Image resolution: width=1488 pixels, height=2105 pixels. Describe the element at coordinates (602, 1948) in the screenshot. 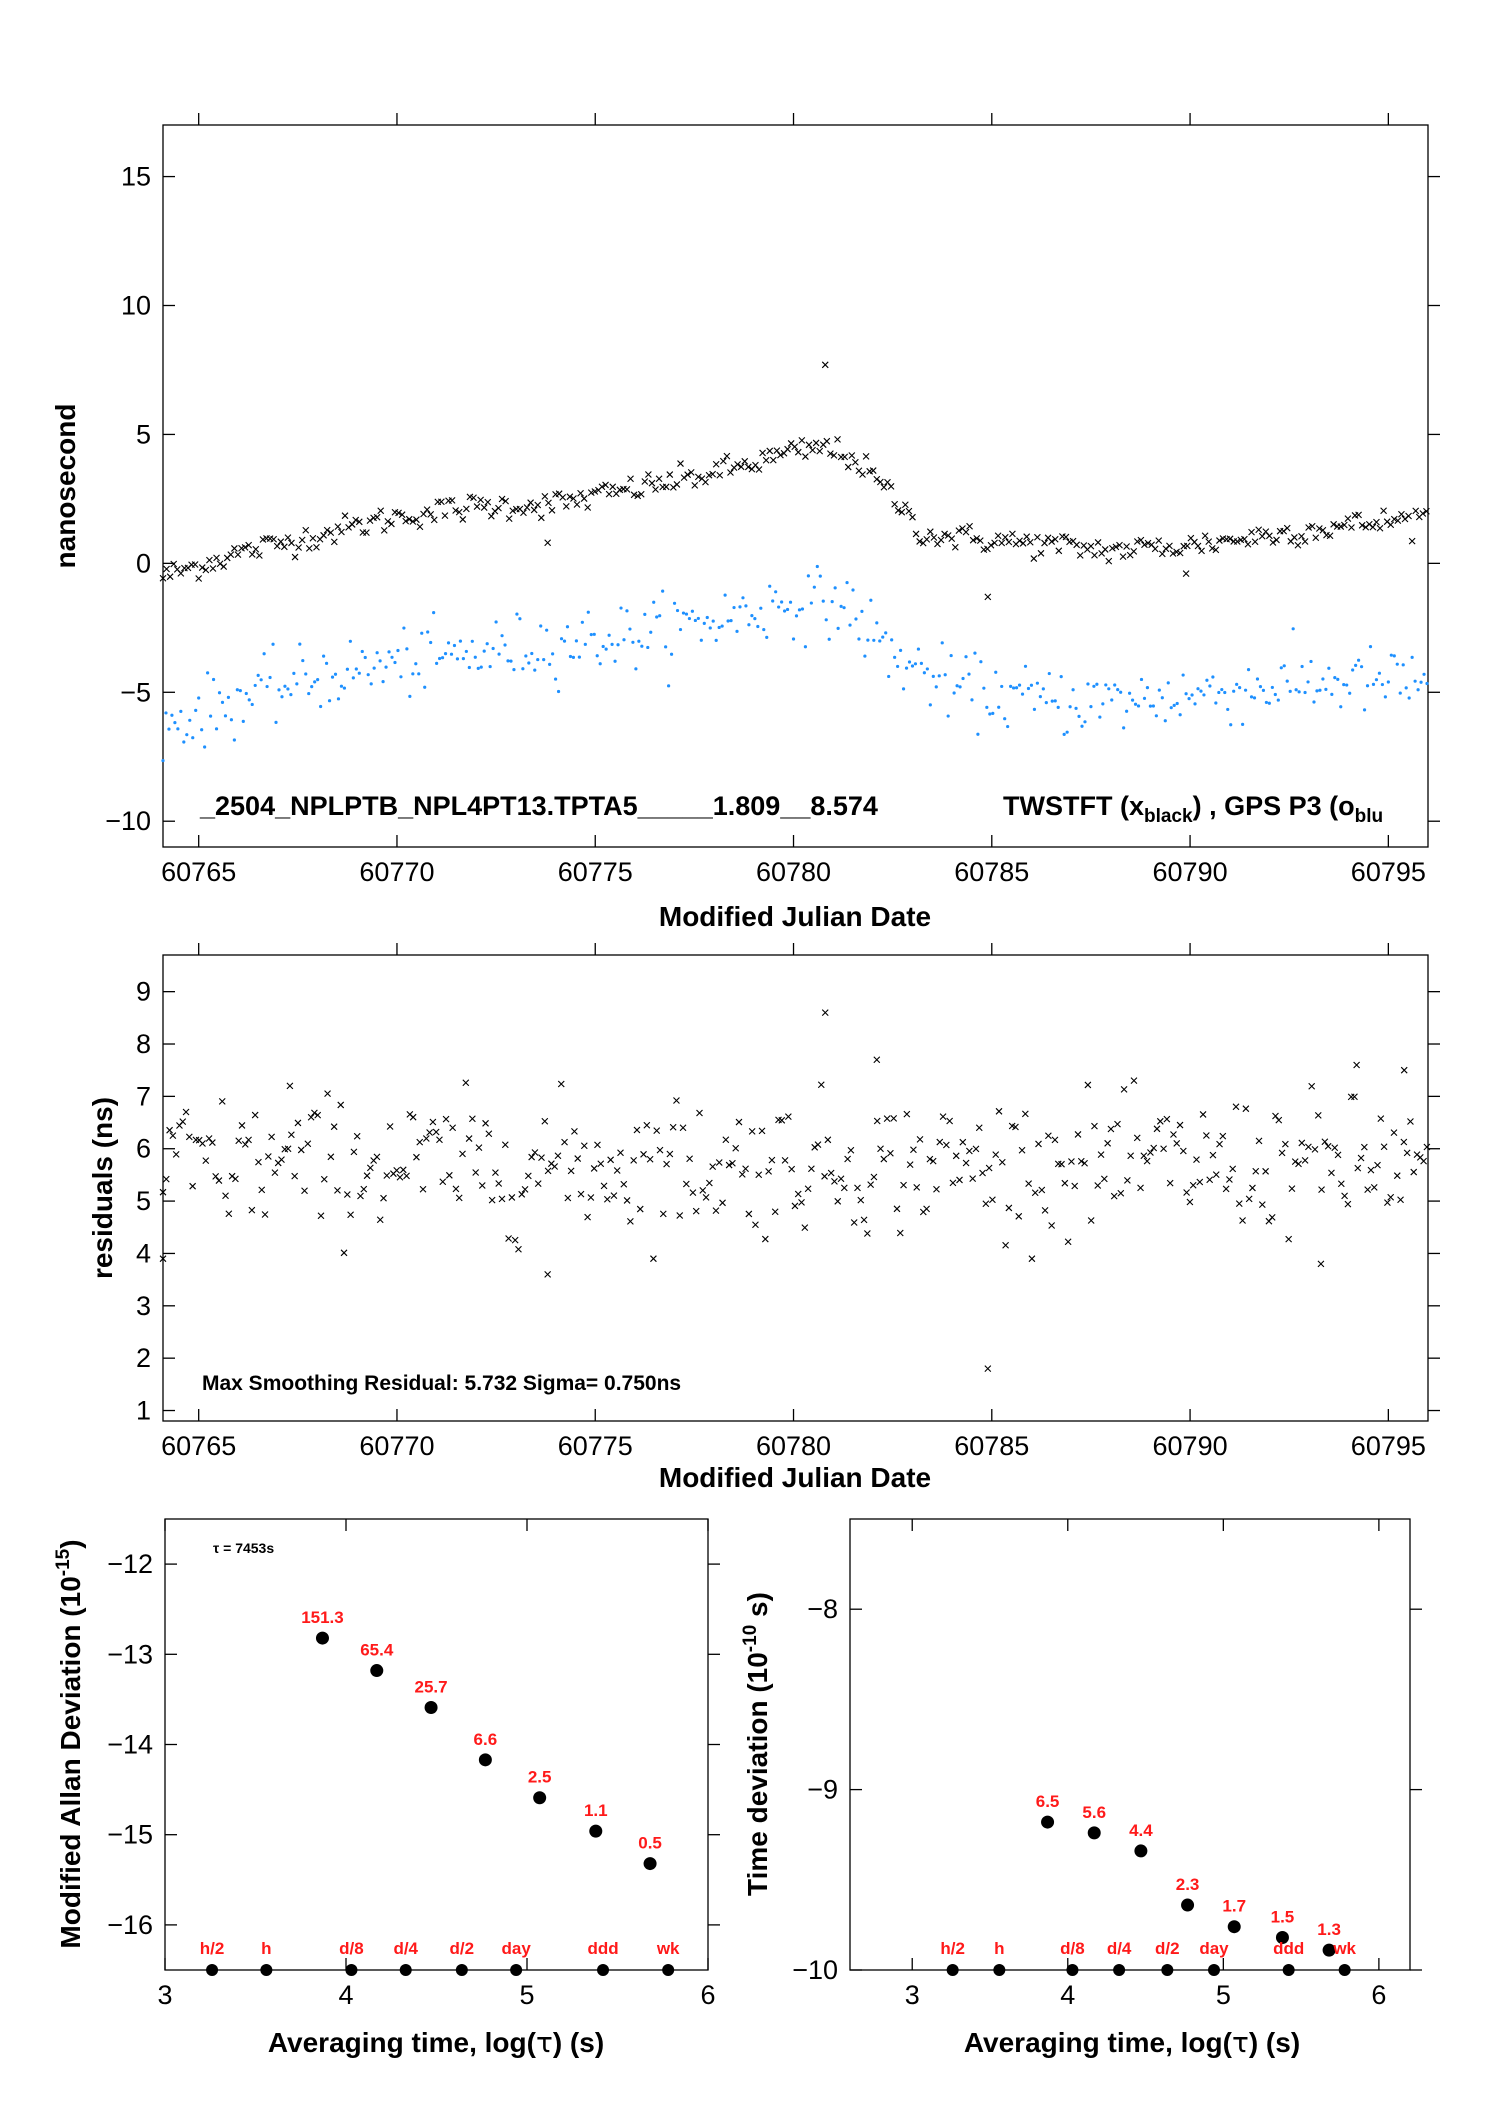

I see `mdev-ref-label: ddd` at that location.